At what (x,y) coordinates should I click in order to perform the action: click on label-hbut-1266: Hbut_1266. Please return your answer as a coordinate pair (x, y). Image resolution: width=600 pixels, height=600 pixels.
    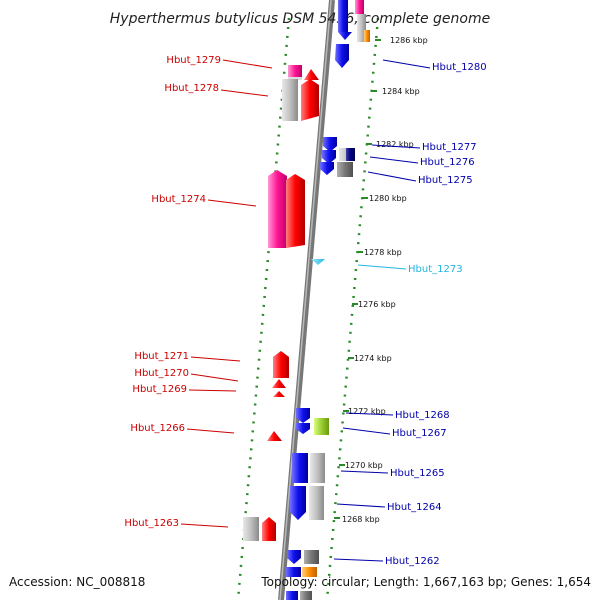
    Looking at the image, I should click on (157, 428).